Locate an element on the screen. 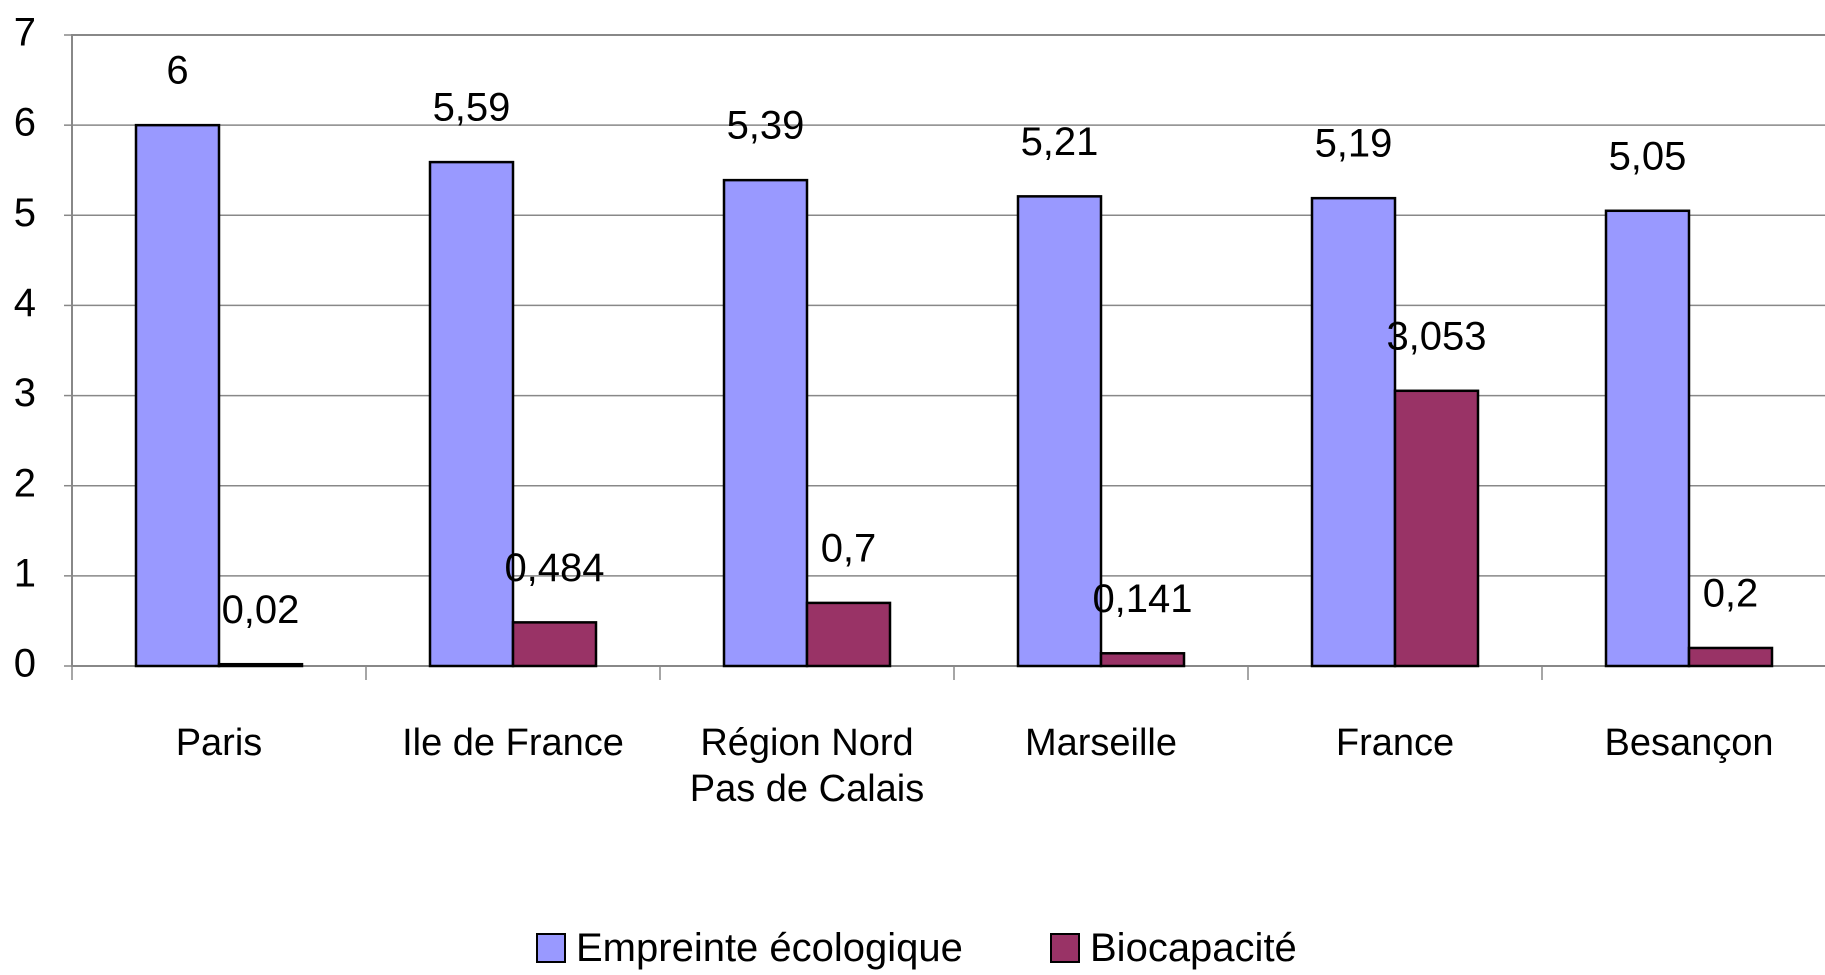 Image resolution: width=1825 pixels, height=975 pixels. x-tick-label: Paris is located at coordinates (219, 743).